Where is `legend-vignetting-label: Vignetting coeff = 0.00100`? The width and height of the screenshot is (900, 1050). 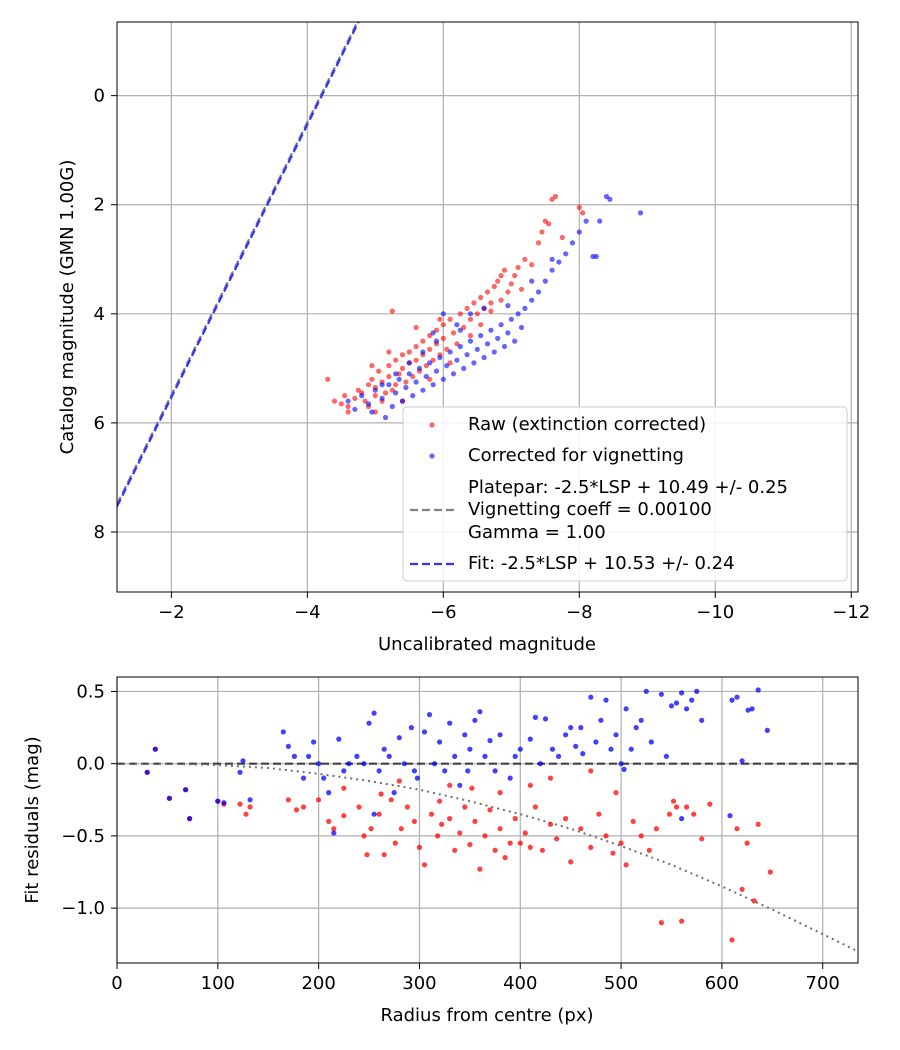
legend-vignetting-label: Vignetting coeff = 0.00100 is located at coordinates (590, 509).